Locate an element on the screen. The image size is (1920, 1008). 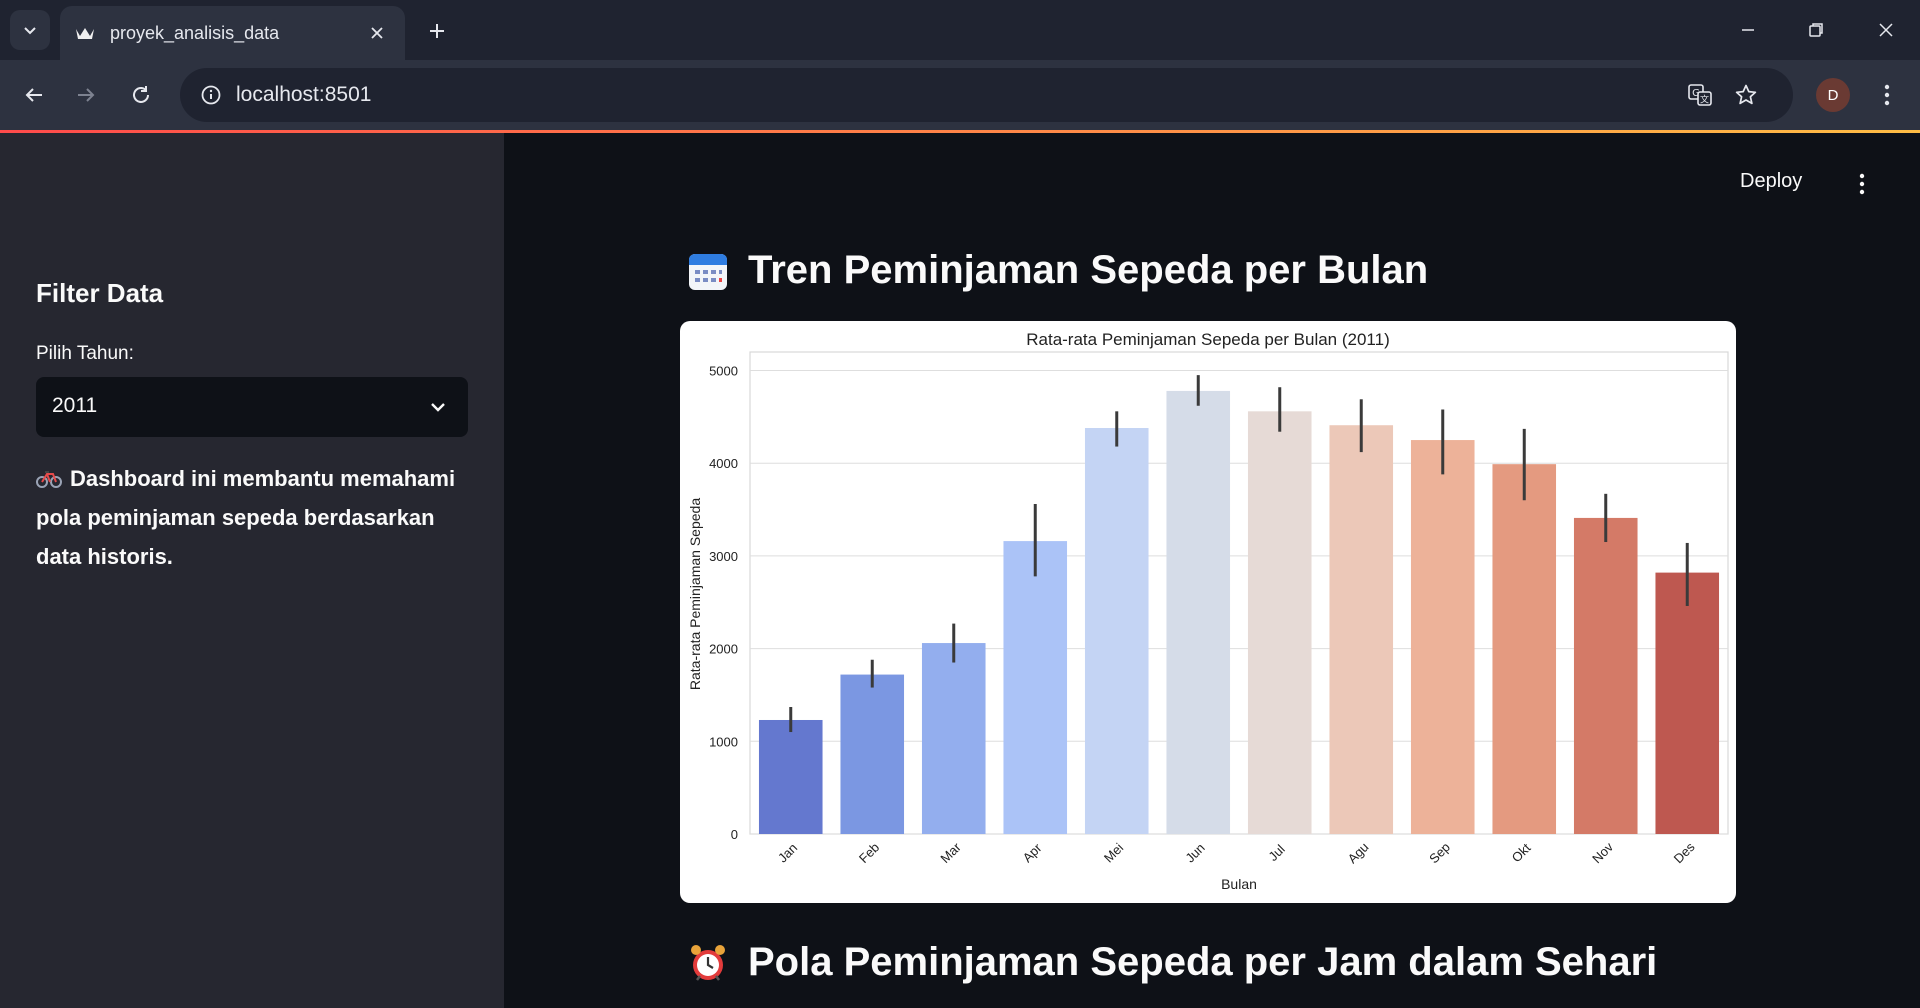
chart-ytick-label: 5000 is located at coordinates (723, 371).